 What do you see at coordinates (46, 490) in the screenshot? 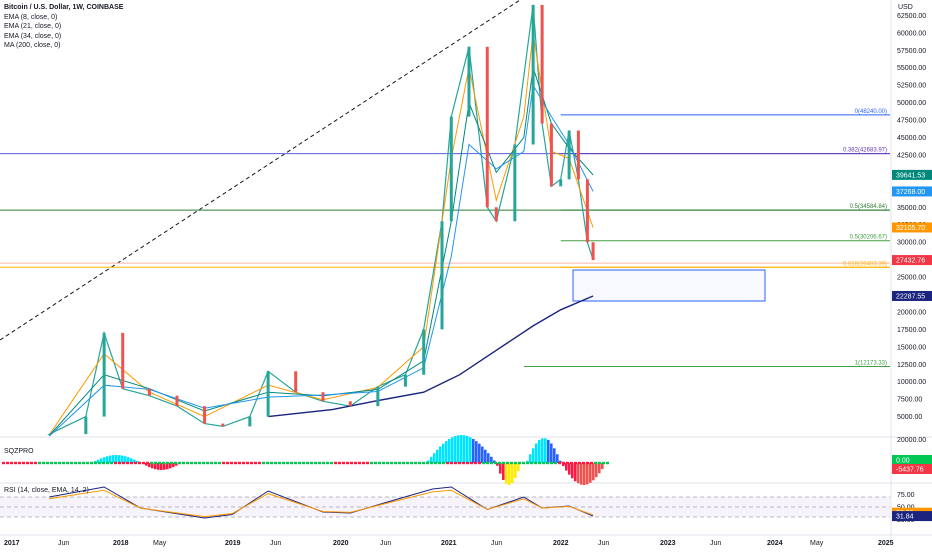
I see `rsi-label: RSI (14, close, EMA, 14, 2)` at bounding box center [46, 490].